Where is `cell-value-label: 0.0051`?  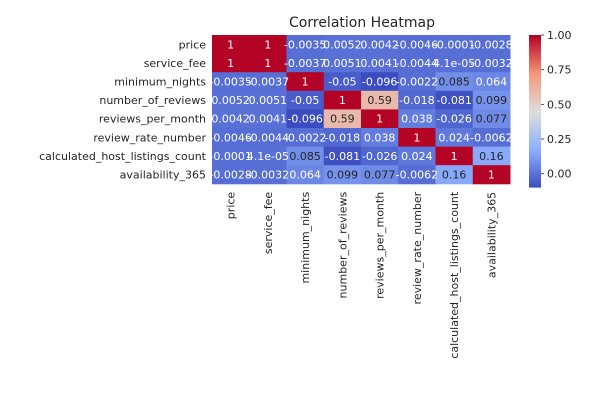
cell-value-label: 0.0051 is located at coordinates (342, 63).